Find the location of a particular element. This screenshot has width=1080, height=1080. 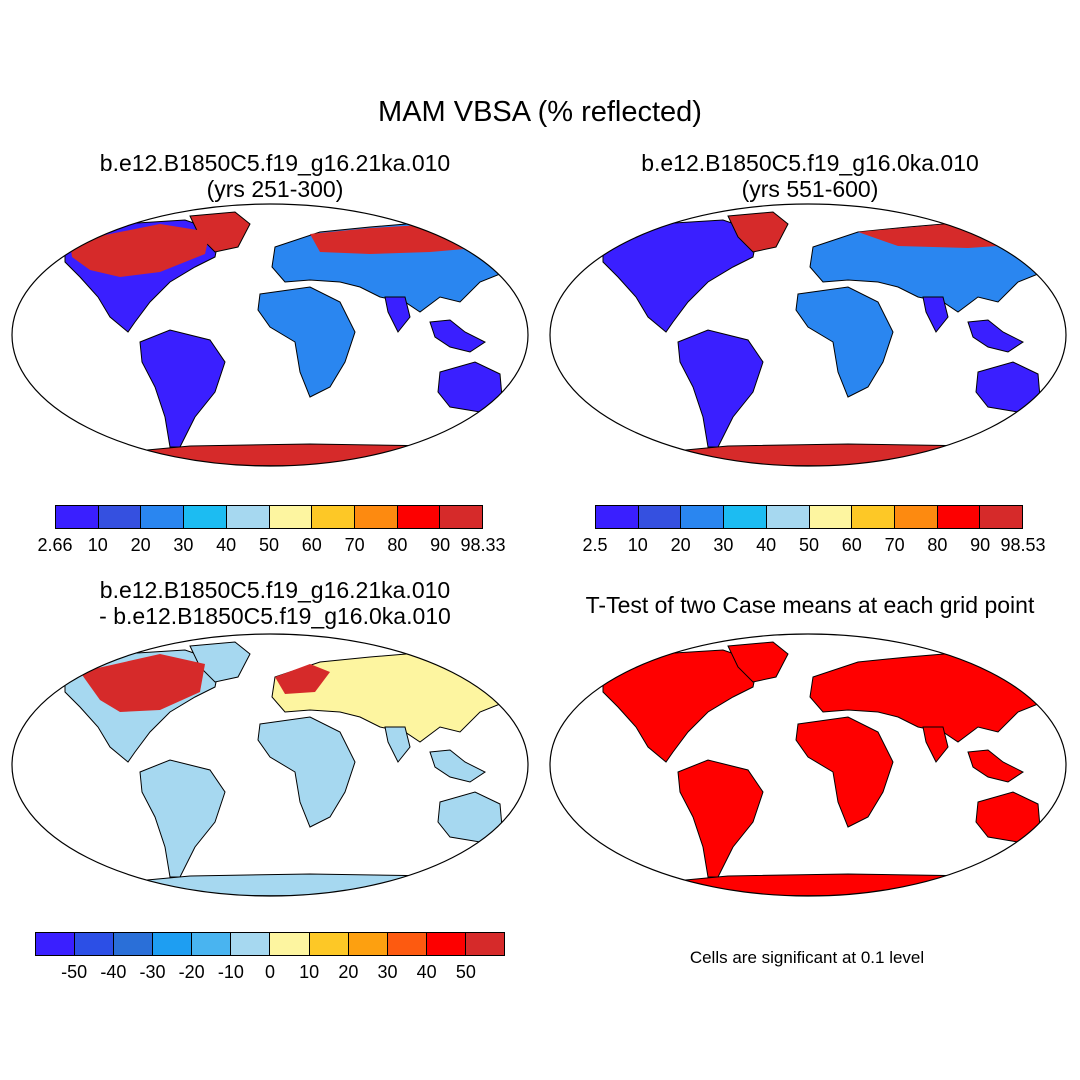

panel-title-case2-line1: b.e12.B1850C5.f19_g16.0ka.010 is located at coordinates (810, 163).